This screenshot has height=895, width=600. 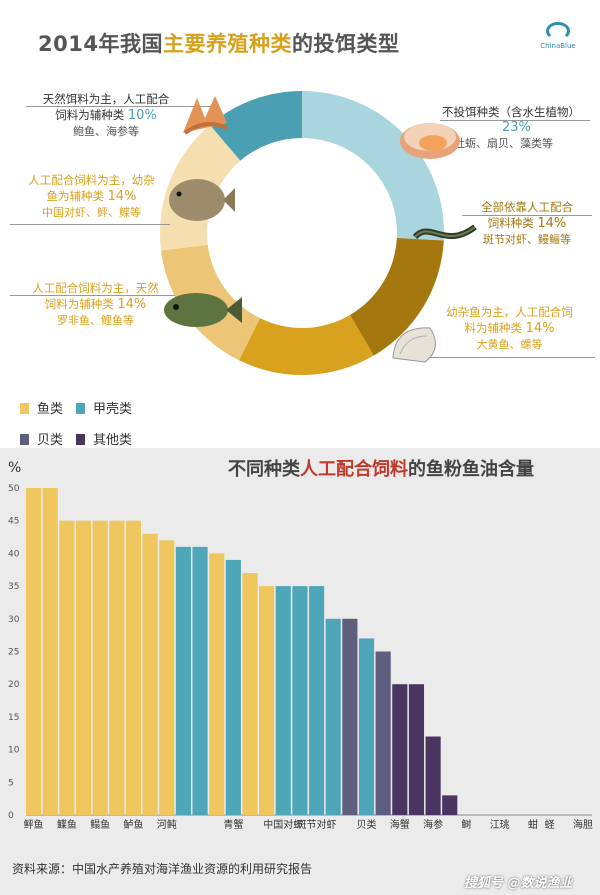 I want to click on legend-crustacean-swatch, so click(x=80, y=408).